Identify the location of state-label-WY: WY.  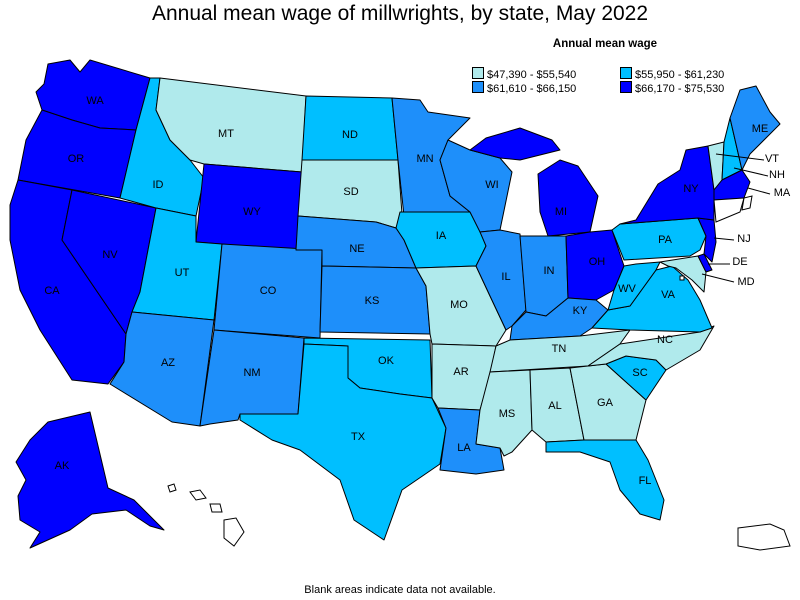
(252, 212).